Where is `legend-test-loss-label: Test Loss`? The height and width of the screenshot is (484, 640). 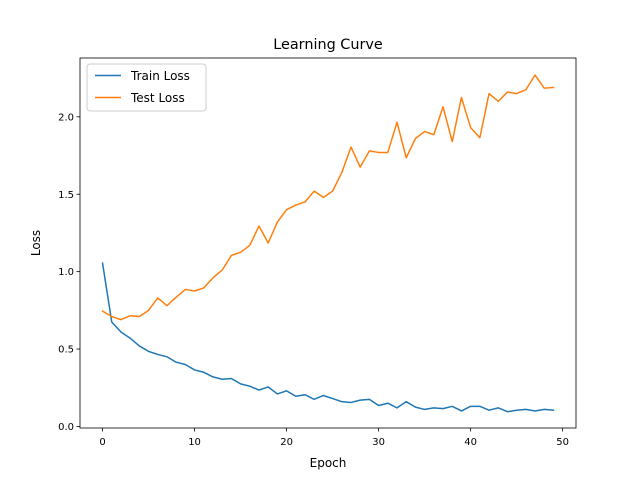
legend-test-loss-label: Test Loss is located at coordinates (157, 98).